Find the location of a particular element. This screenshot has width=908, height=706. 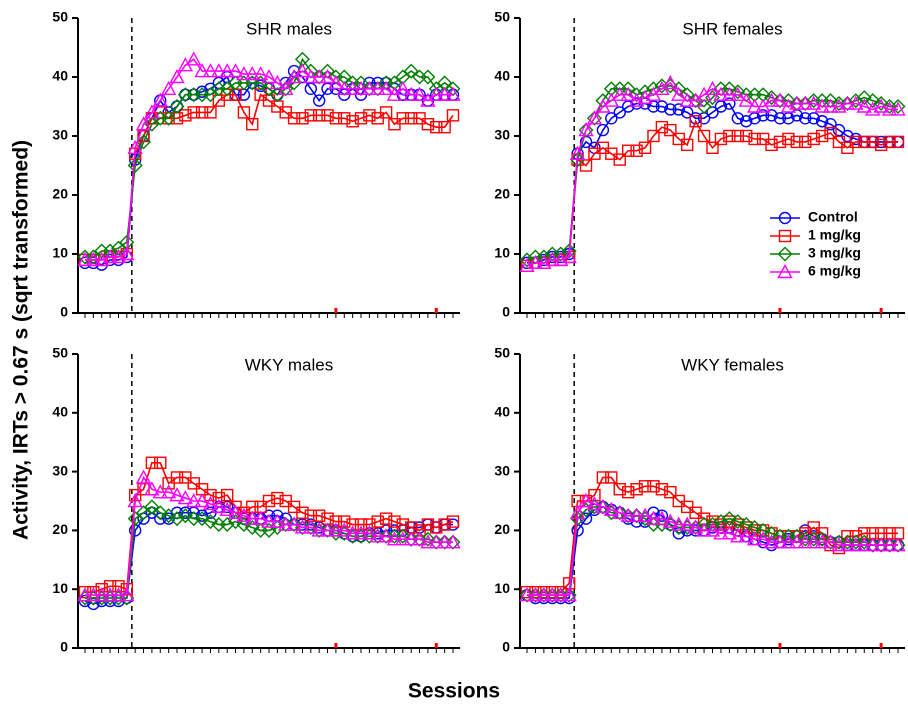

legend-label: 3 mg/kg is located at coordinates (834, 253).